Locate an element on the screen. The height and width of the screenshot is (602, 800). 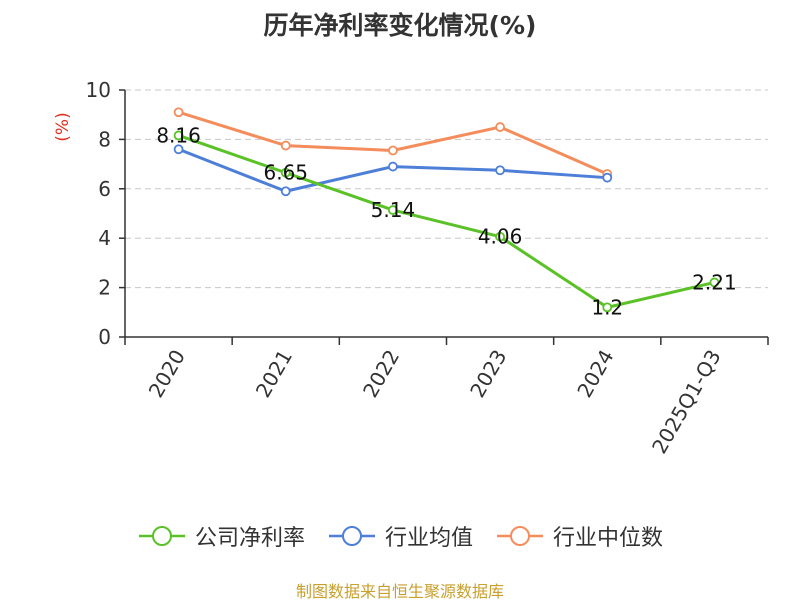
y-tick-label: 2 is located at coordinates (104, 288).